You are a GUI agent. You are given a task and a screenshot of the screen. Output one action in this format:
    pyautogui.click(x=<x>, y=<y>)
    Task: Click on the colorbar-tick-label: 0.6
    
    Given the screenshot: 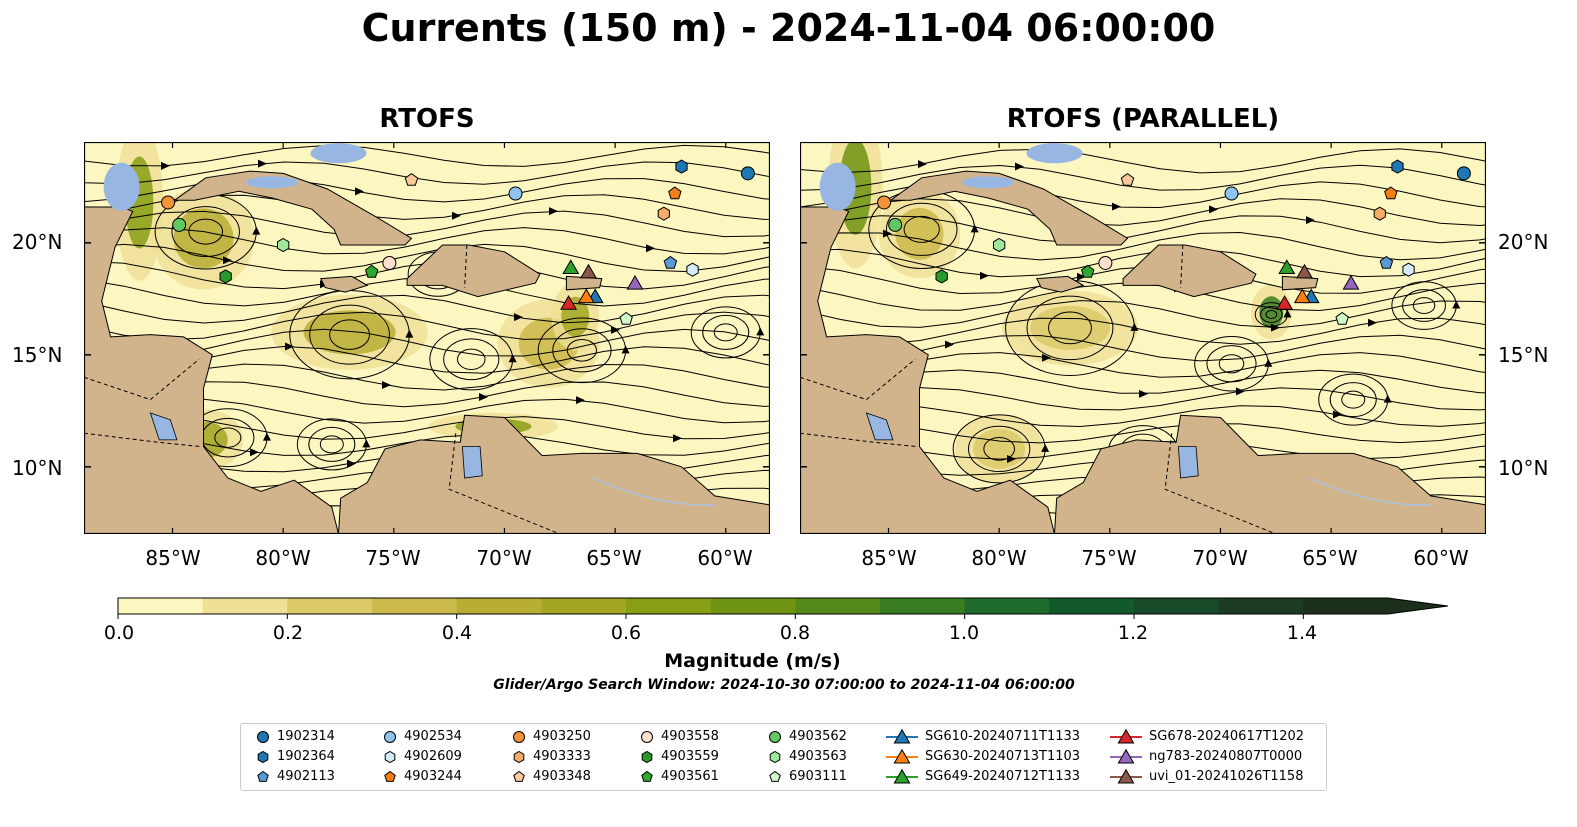 What is the action you would take?
    pyautogui.click(x=626, y=633)
    